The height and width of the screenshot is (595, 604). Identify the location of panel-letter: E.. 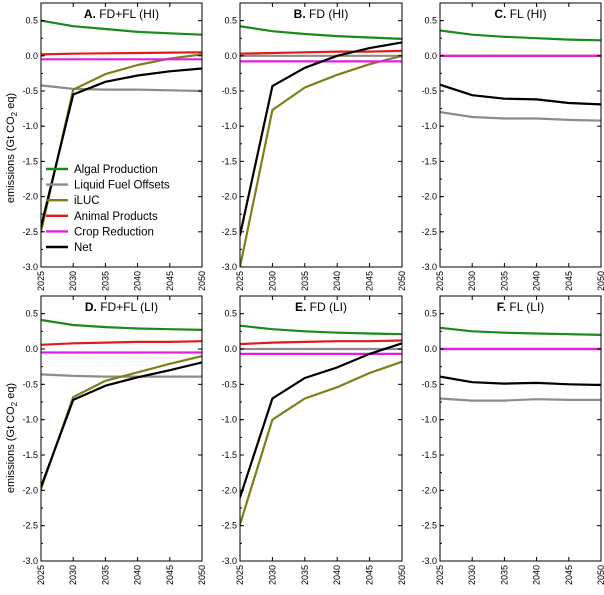
(302, 307).